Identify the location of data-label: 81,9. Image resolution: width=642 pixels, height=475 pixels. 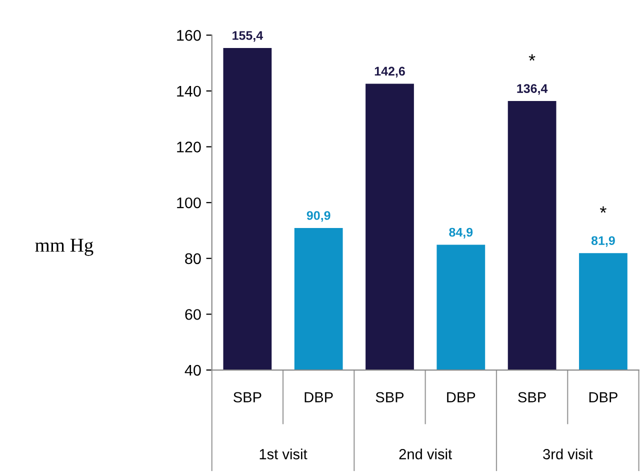
(603, 241).